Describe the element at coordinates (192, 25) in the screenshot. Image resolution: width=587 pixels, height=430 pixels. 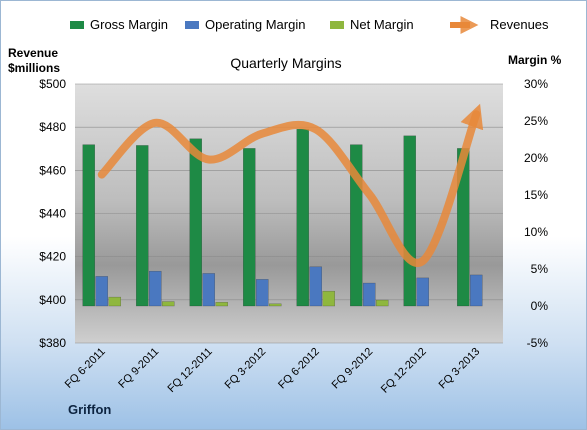
I see `legend-swatch-operating-margin` at that location.